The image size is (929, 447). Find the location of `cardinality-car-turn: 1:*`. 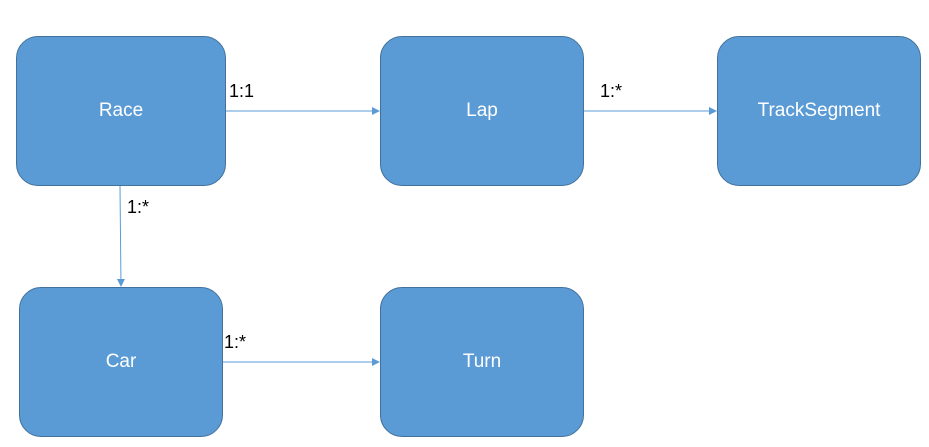

cardinality-car-turn: 1:* is located at coordinates (235, 342).